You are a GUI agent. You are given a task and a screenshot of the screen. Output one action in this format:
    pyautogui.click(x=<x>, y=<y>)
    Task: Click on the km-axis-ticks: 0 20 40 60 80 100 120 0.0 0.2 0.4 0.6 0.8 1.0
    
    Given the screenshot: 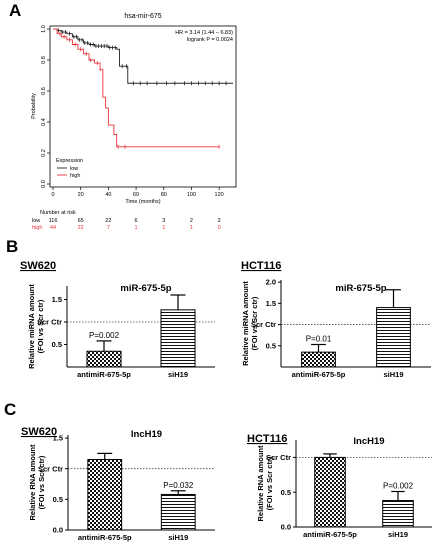 What is the action you would take?
    pyautogui.click(x=132, y=111)
    